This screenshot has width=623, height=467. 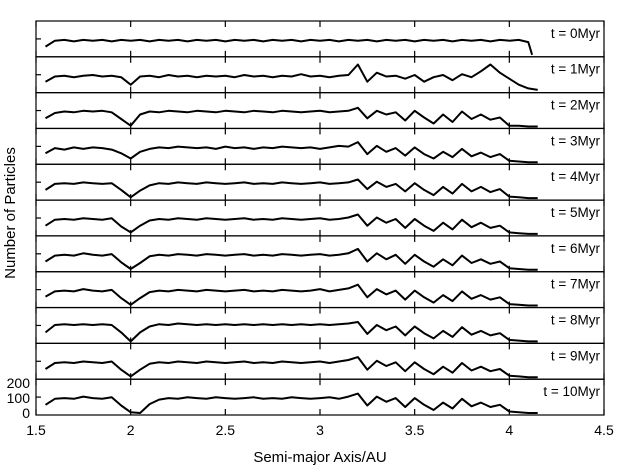 I want to click on x-tick-label: 2.5, so click(x=226, y=430).